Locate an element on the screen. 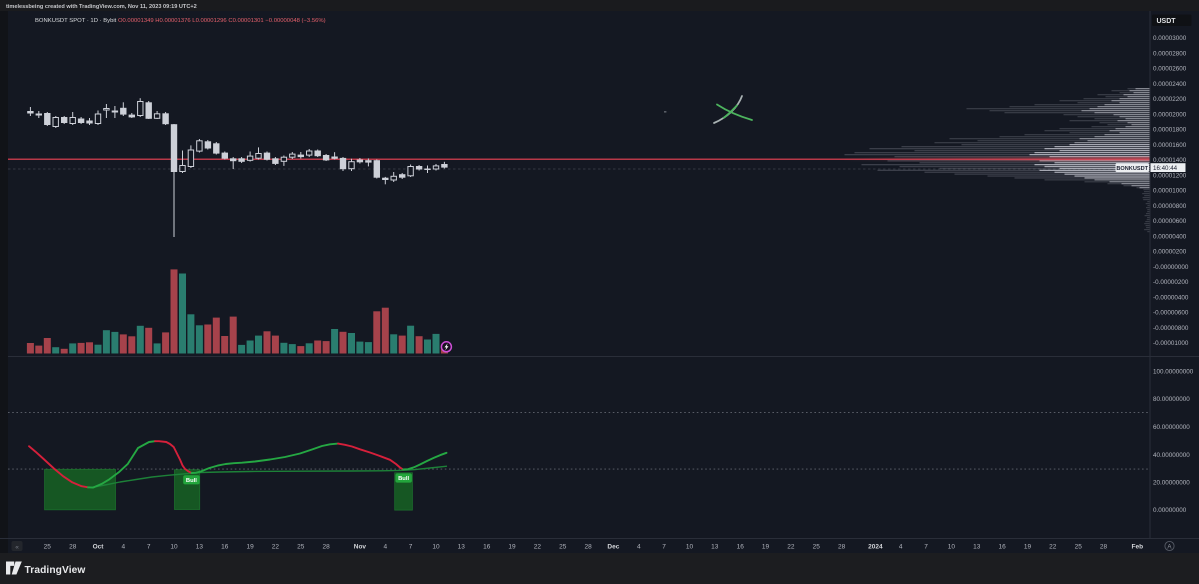  svg-text: 0.00002200 is located at coordinates (1170, 99).